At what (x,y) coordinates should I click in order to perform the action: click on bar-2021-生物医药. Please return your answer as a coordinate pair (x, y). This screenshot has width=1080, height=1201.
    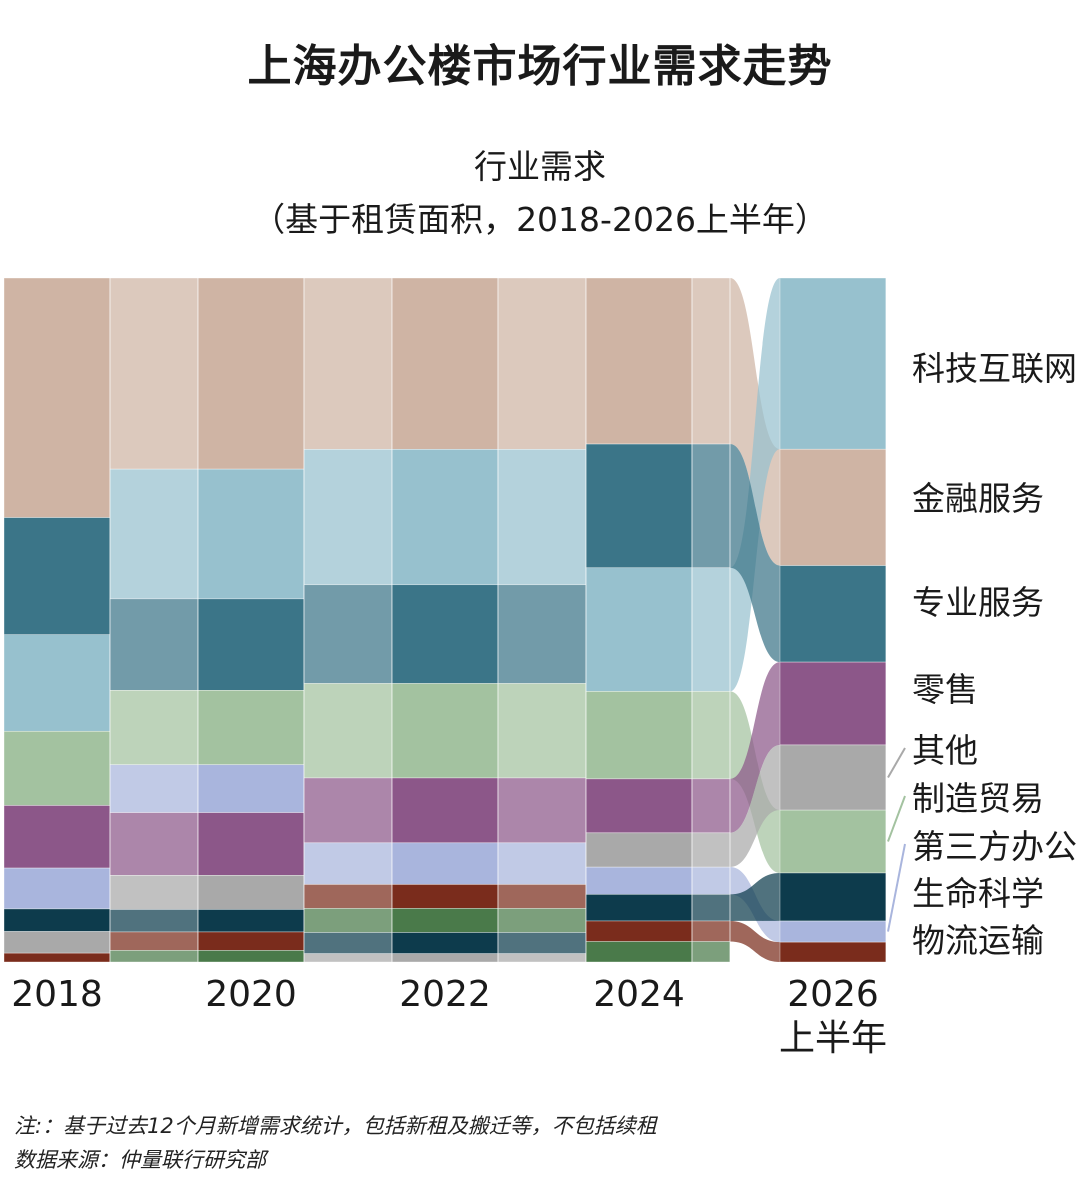
    Looking at the image, I should click on (348, 920).